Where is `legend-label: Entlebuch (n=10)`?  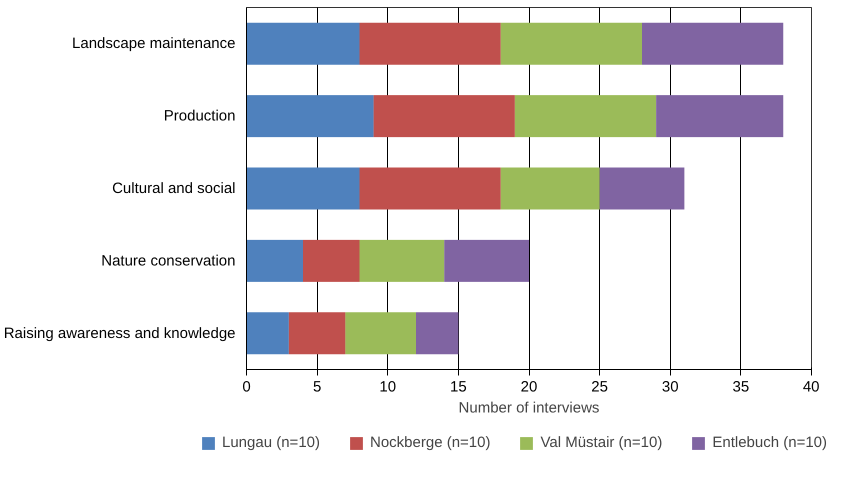 legend-label: Entlebuch (n=10) is located at coordinates (770, 442).